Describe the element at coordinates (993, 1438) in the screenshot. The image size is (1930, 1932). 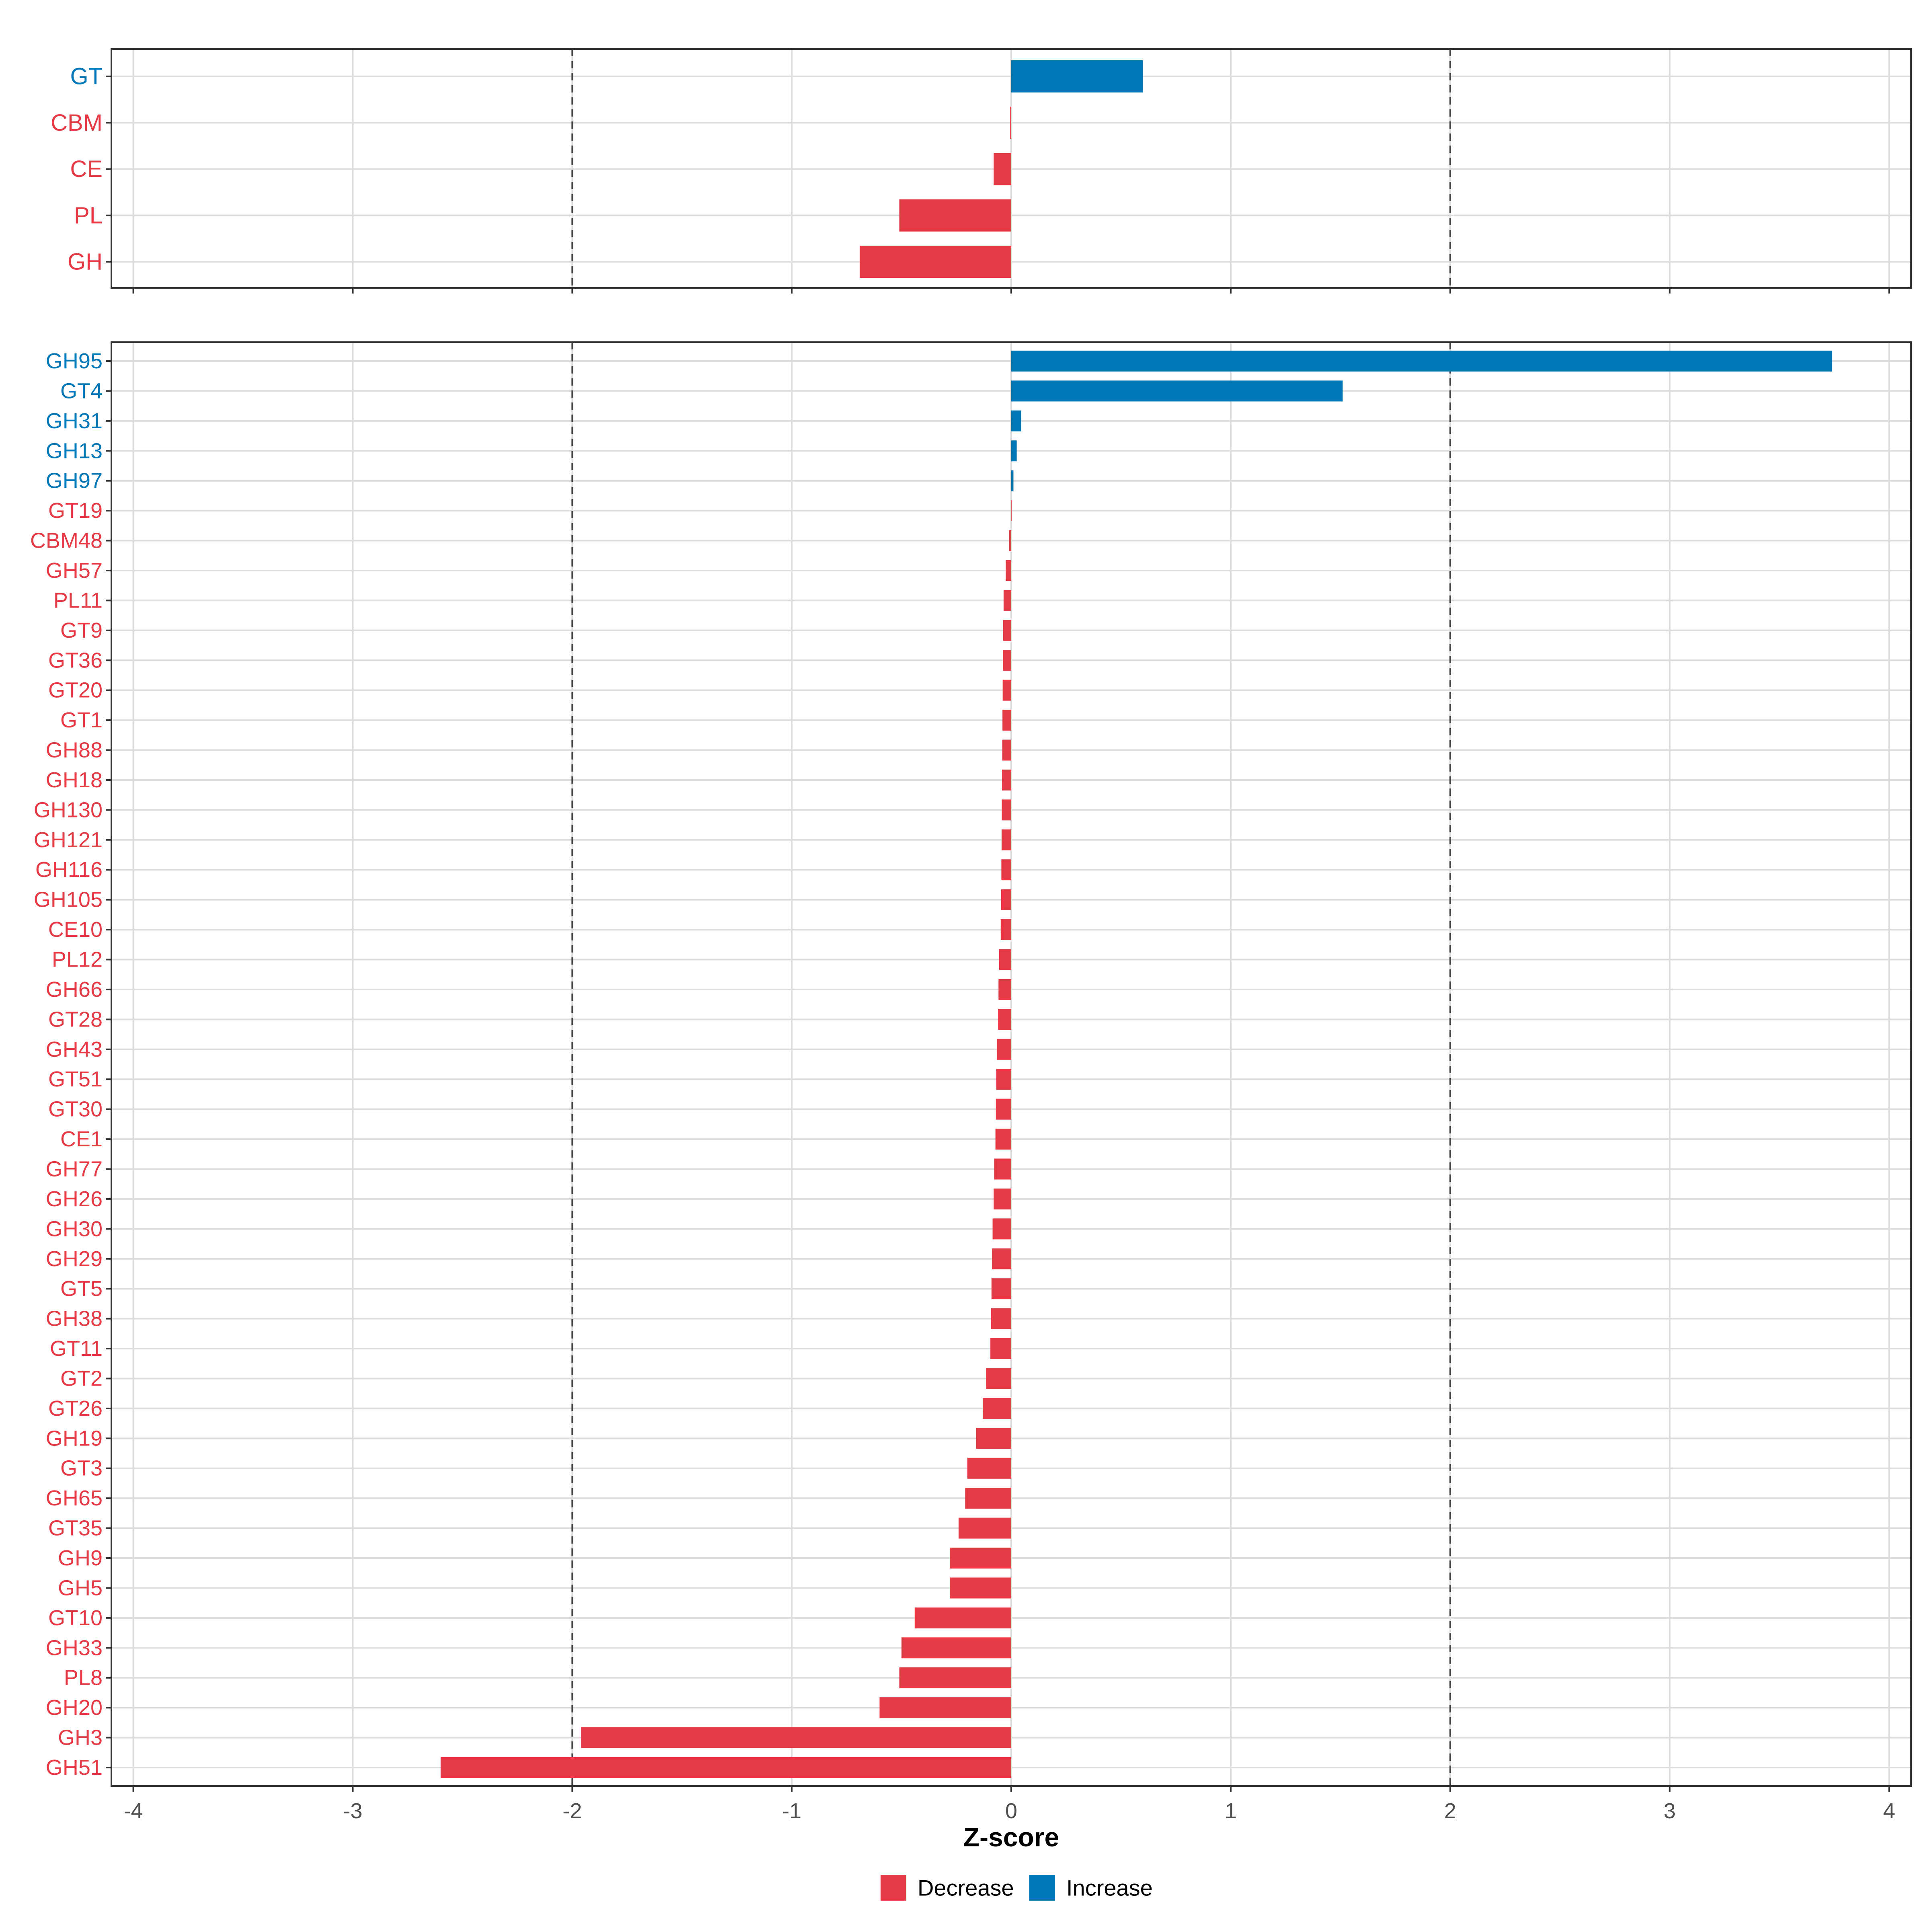
I see `panel-bottom-bar-gh19` at that location.